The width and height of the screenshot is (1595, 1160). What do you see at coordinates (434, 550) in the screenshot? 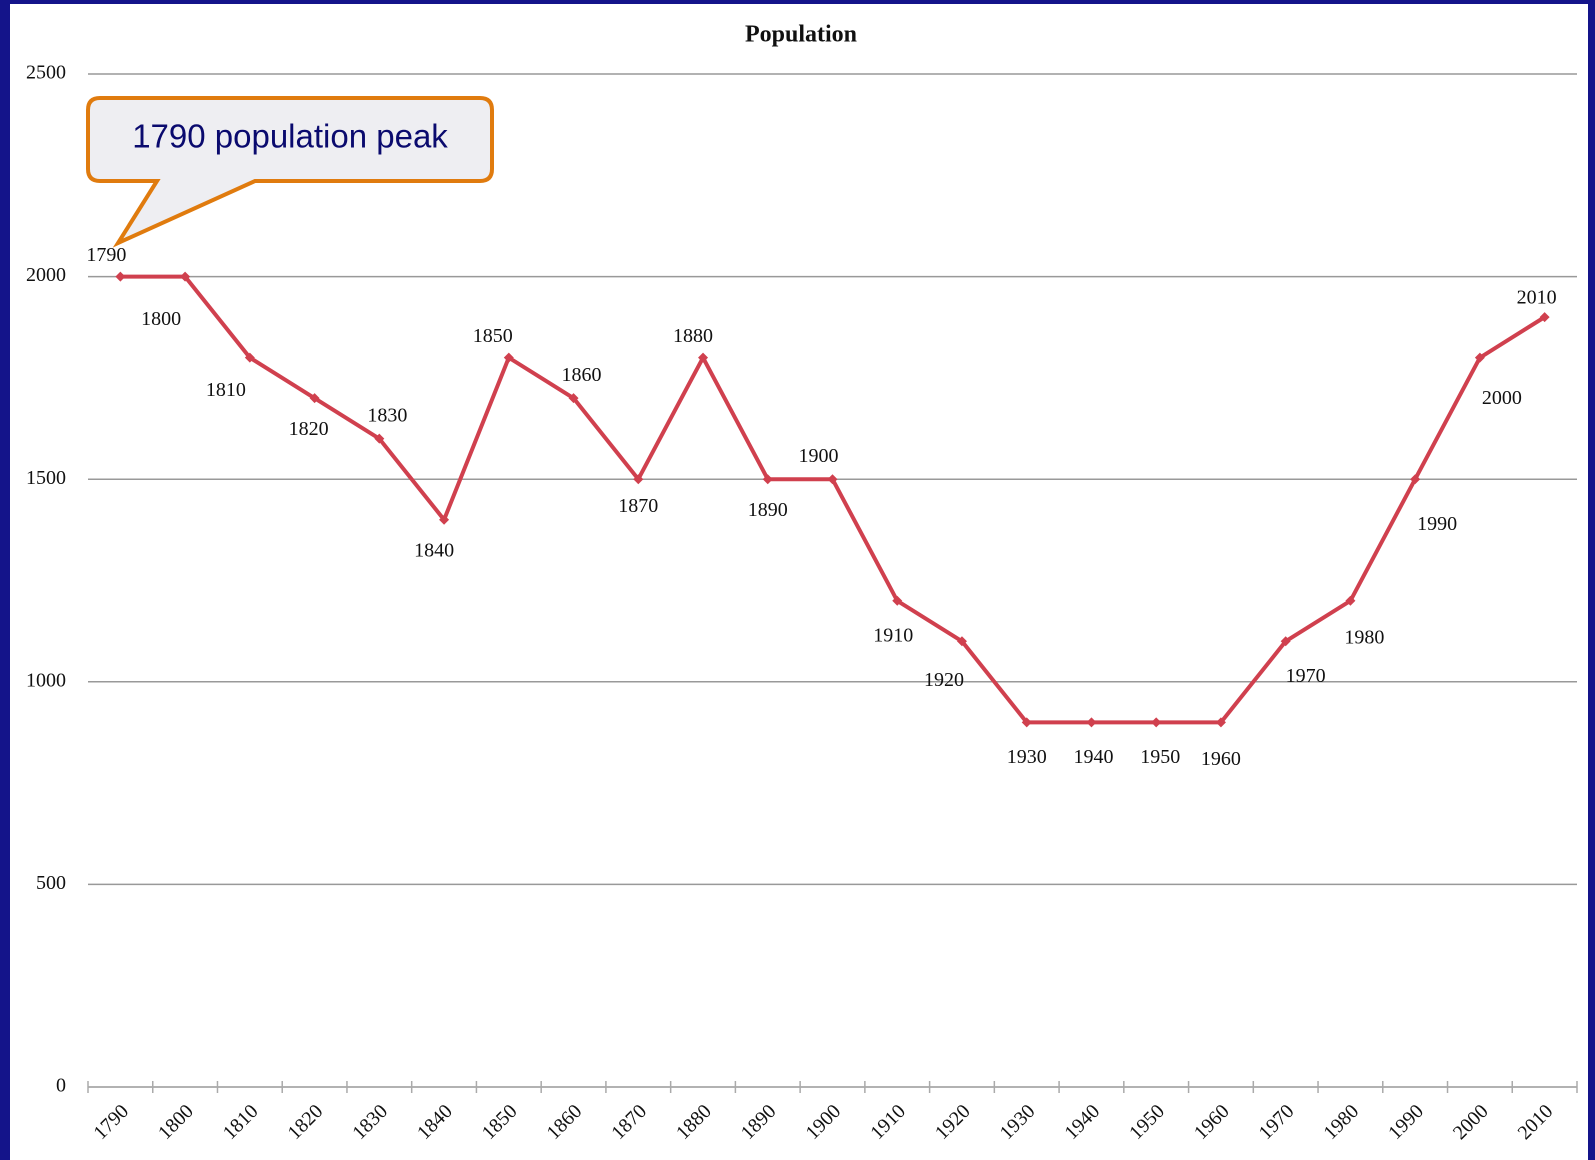
I see `data-label: 1840` at bounding box center [434, 550].